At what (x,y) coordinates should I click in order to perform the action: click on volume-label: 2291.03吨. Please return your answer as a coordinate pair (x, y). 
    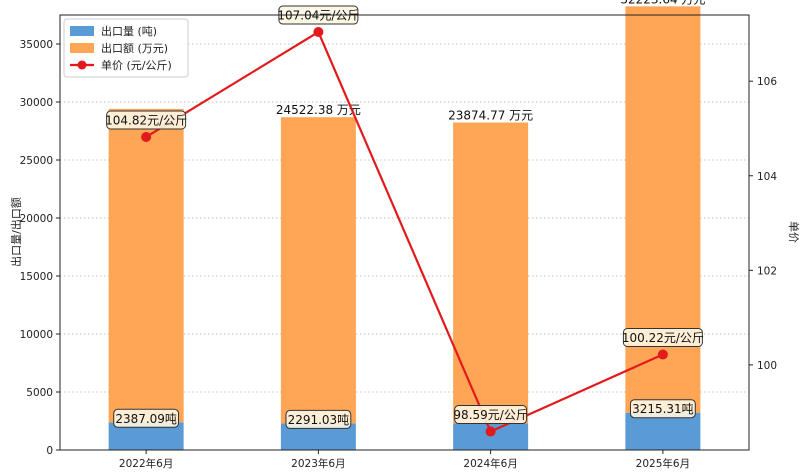
    Looking at the image, I should click on (318, 419).